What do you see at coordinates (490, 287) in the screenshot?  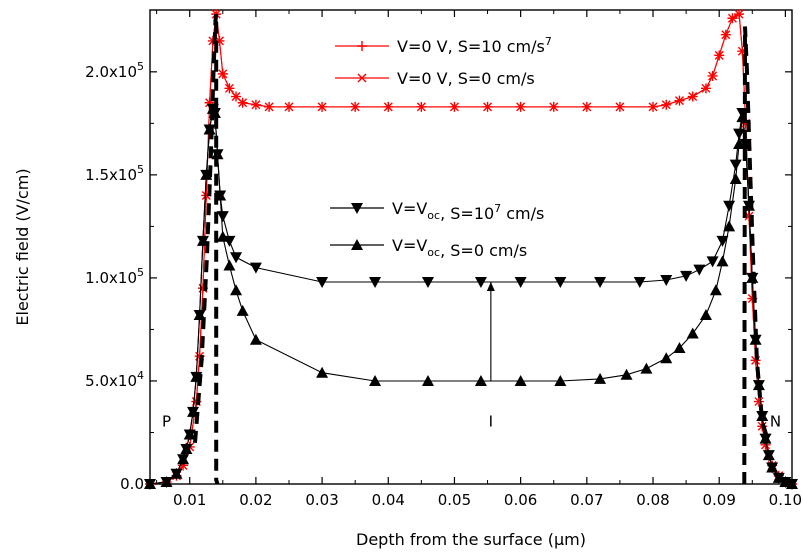 I see `arrow-head` at bounding box center [490, 287].